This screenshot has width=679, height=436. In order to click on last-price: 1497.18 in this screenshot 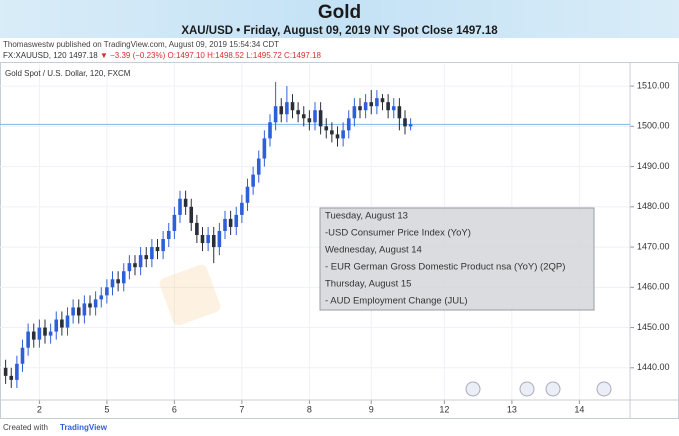, I will do `click(83, 55)`.